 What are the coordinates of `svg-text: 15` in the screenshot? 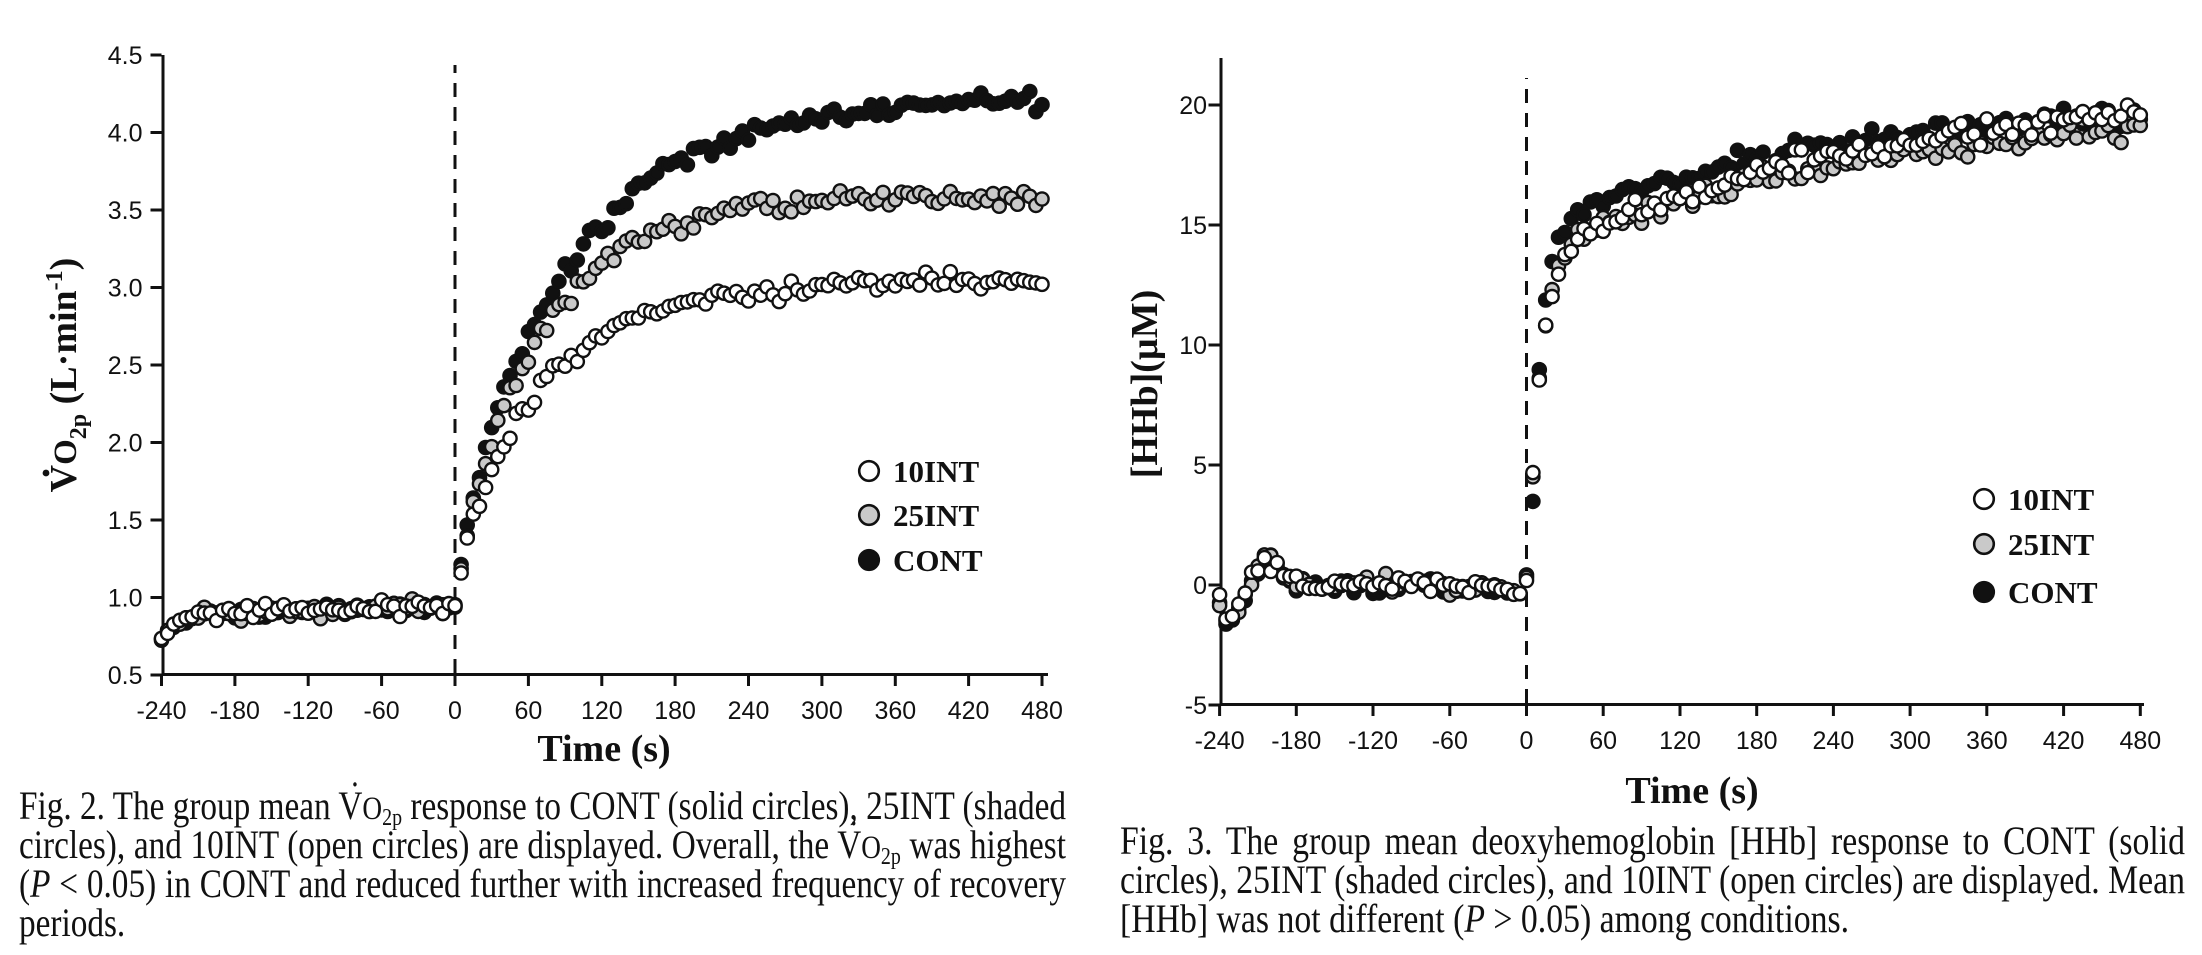 It's located at (1193, 226).